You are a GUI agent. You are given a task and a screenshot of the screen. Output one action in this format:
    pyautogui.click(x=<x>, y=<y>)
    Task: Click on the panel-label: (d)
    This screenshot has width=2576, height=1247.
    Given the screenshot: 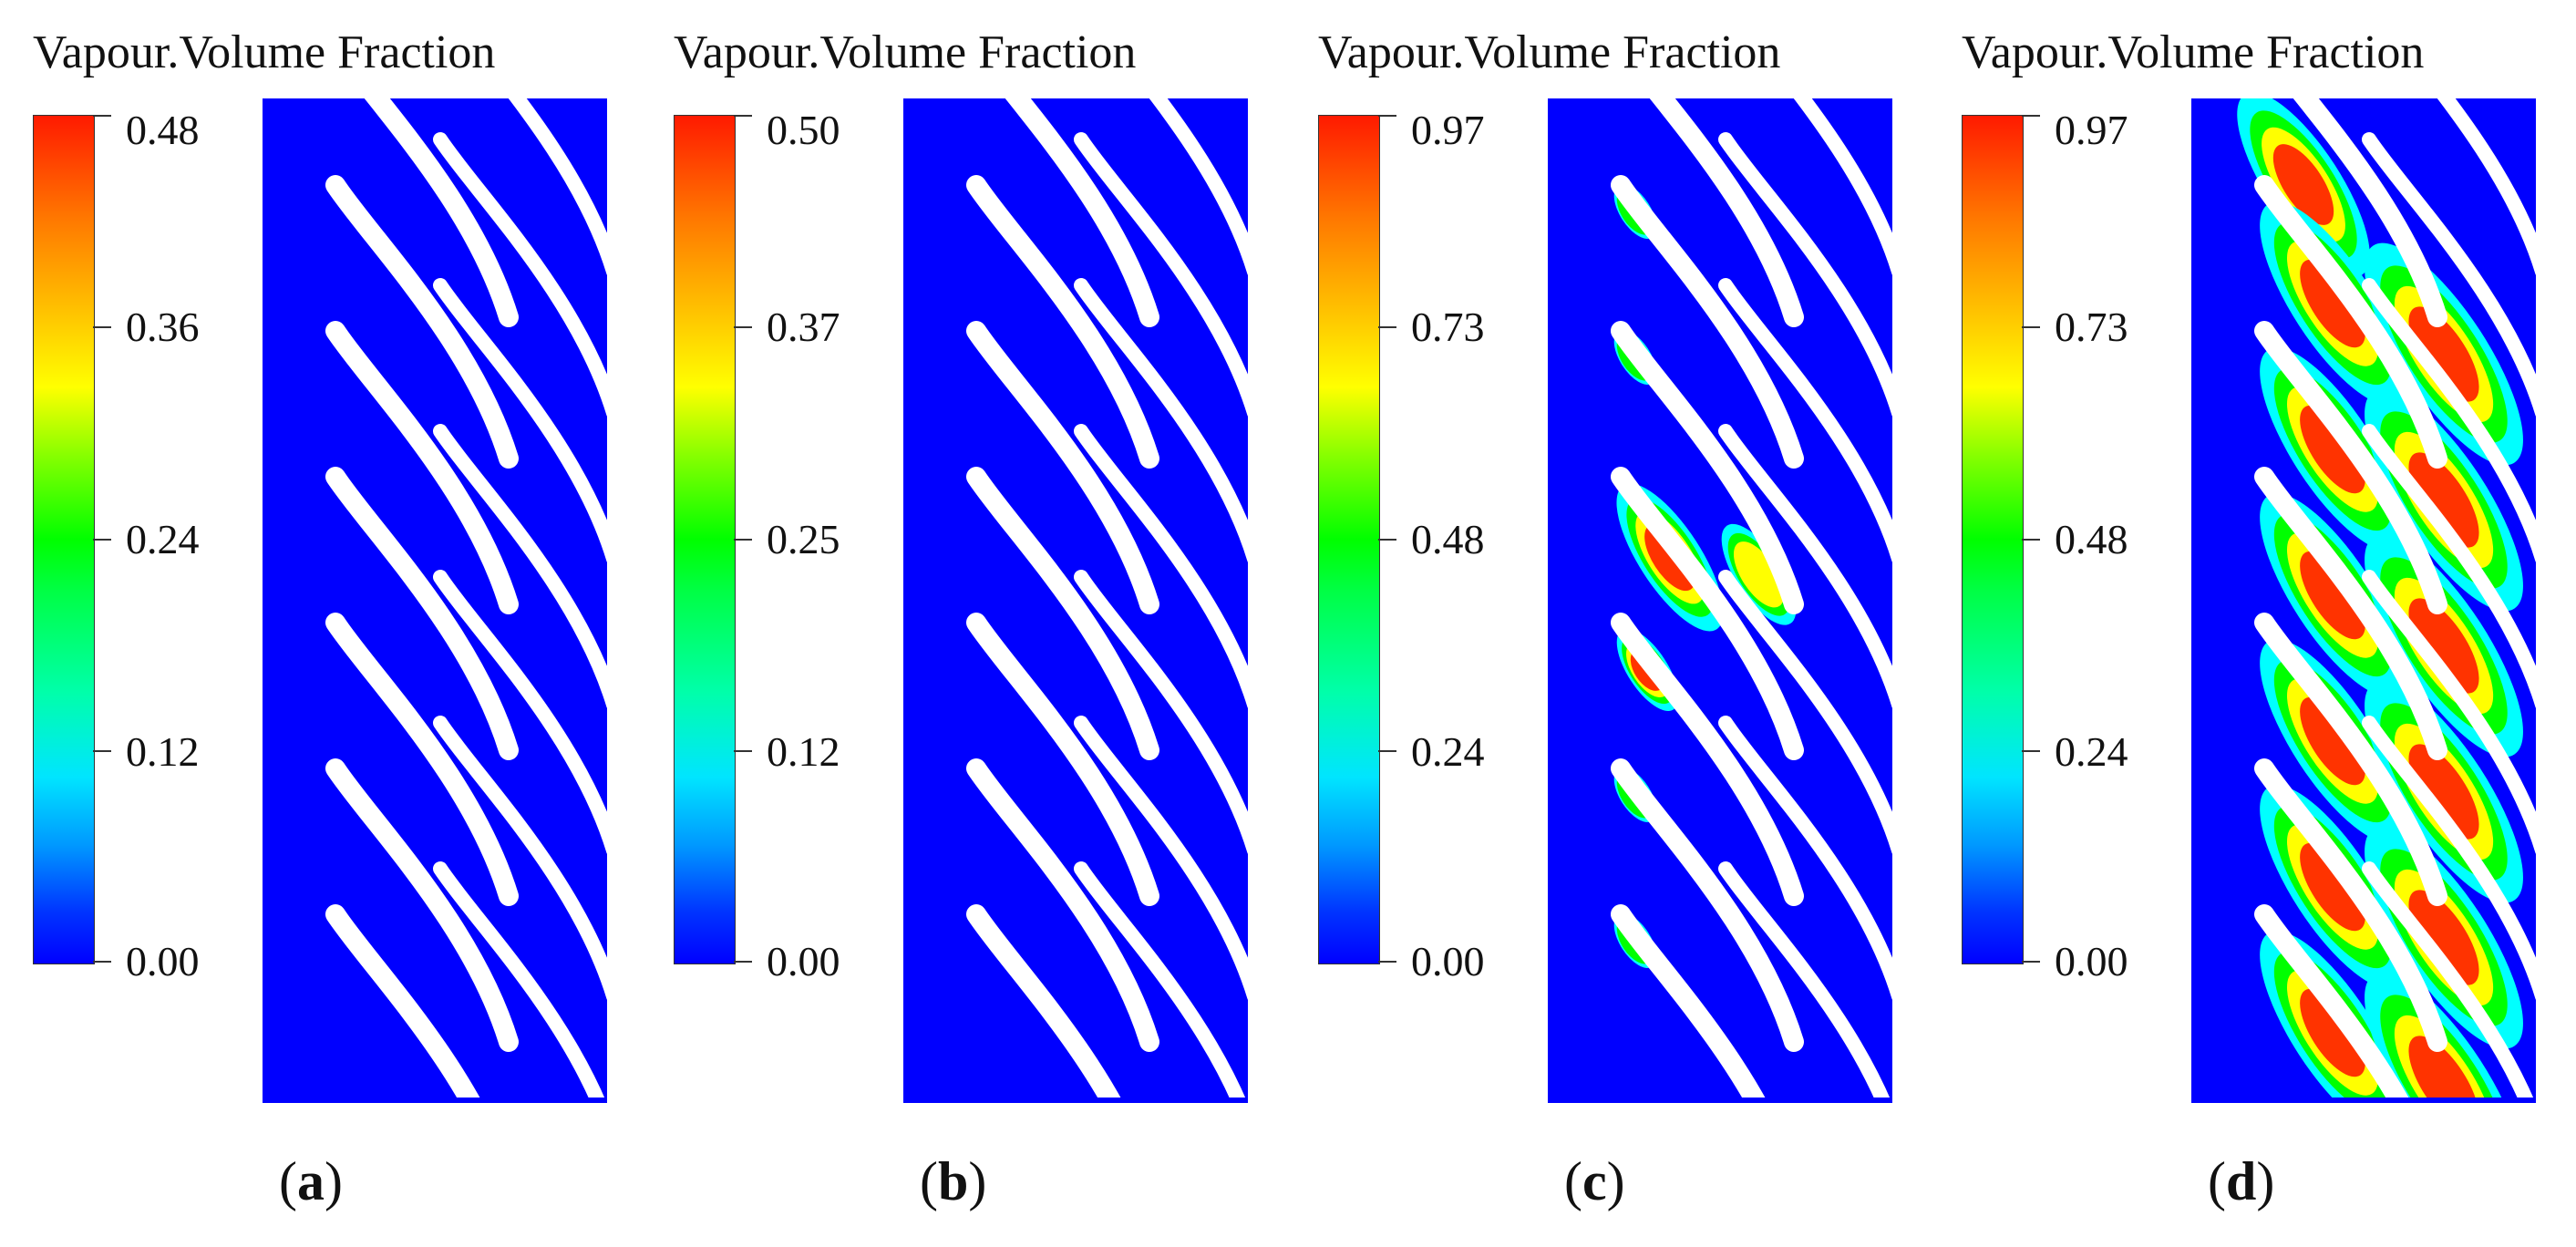 What is the action you would take?
    pyautogui.click(x=2241, y=1181)
    